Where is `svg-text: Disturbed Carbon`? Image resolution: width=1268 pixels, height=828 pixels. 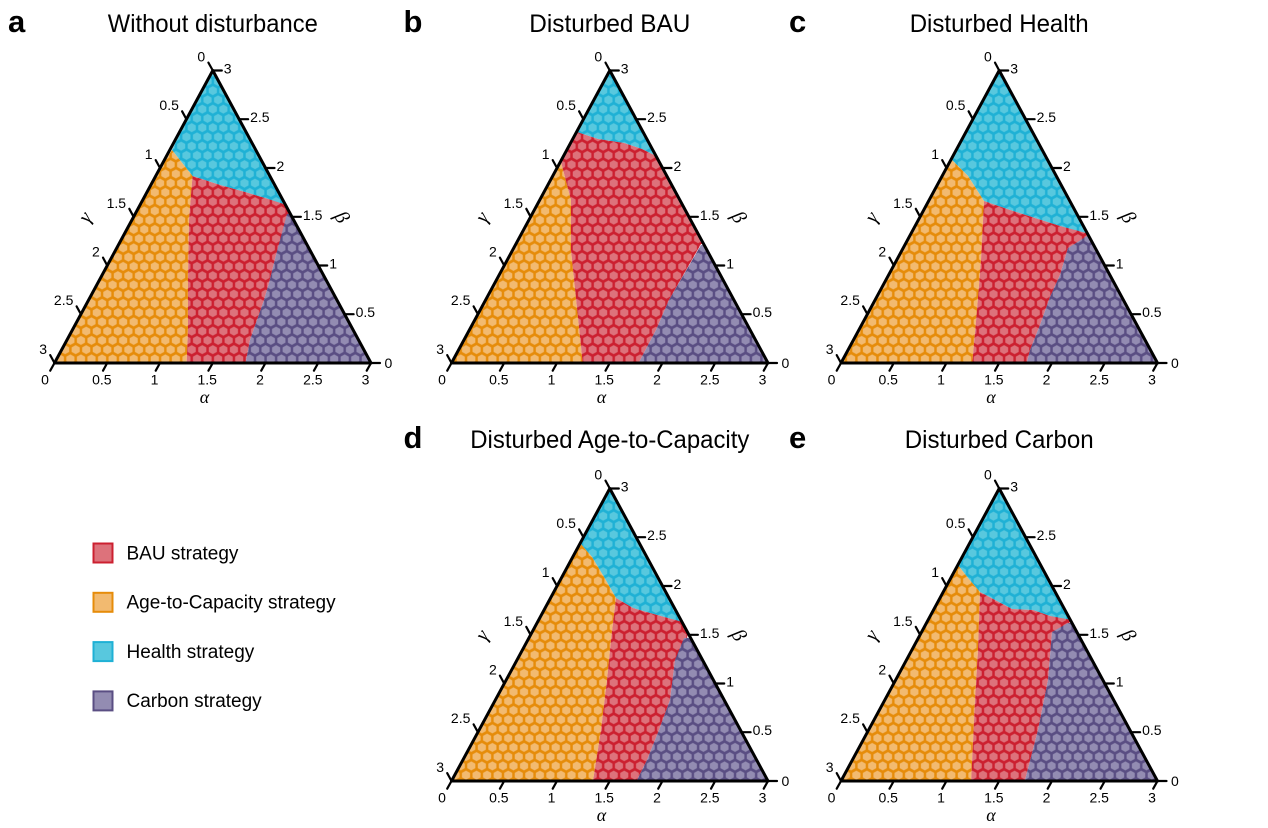 svg-text: Disturbed Carbon is located at coordinates (999, 440).